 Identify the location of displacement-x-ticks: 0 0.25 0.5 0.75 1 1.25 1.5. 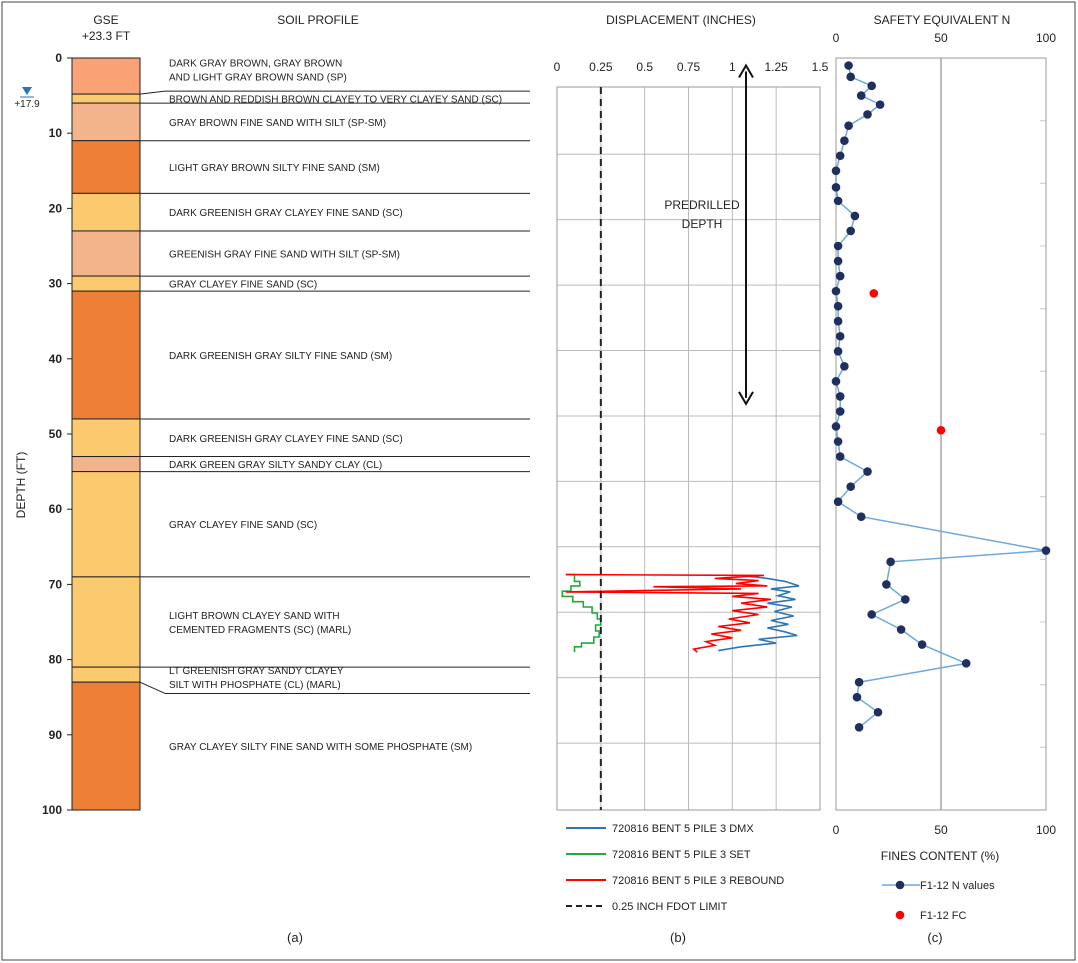
(691, 67).